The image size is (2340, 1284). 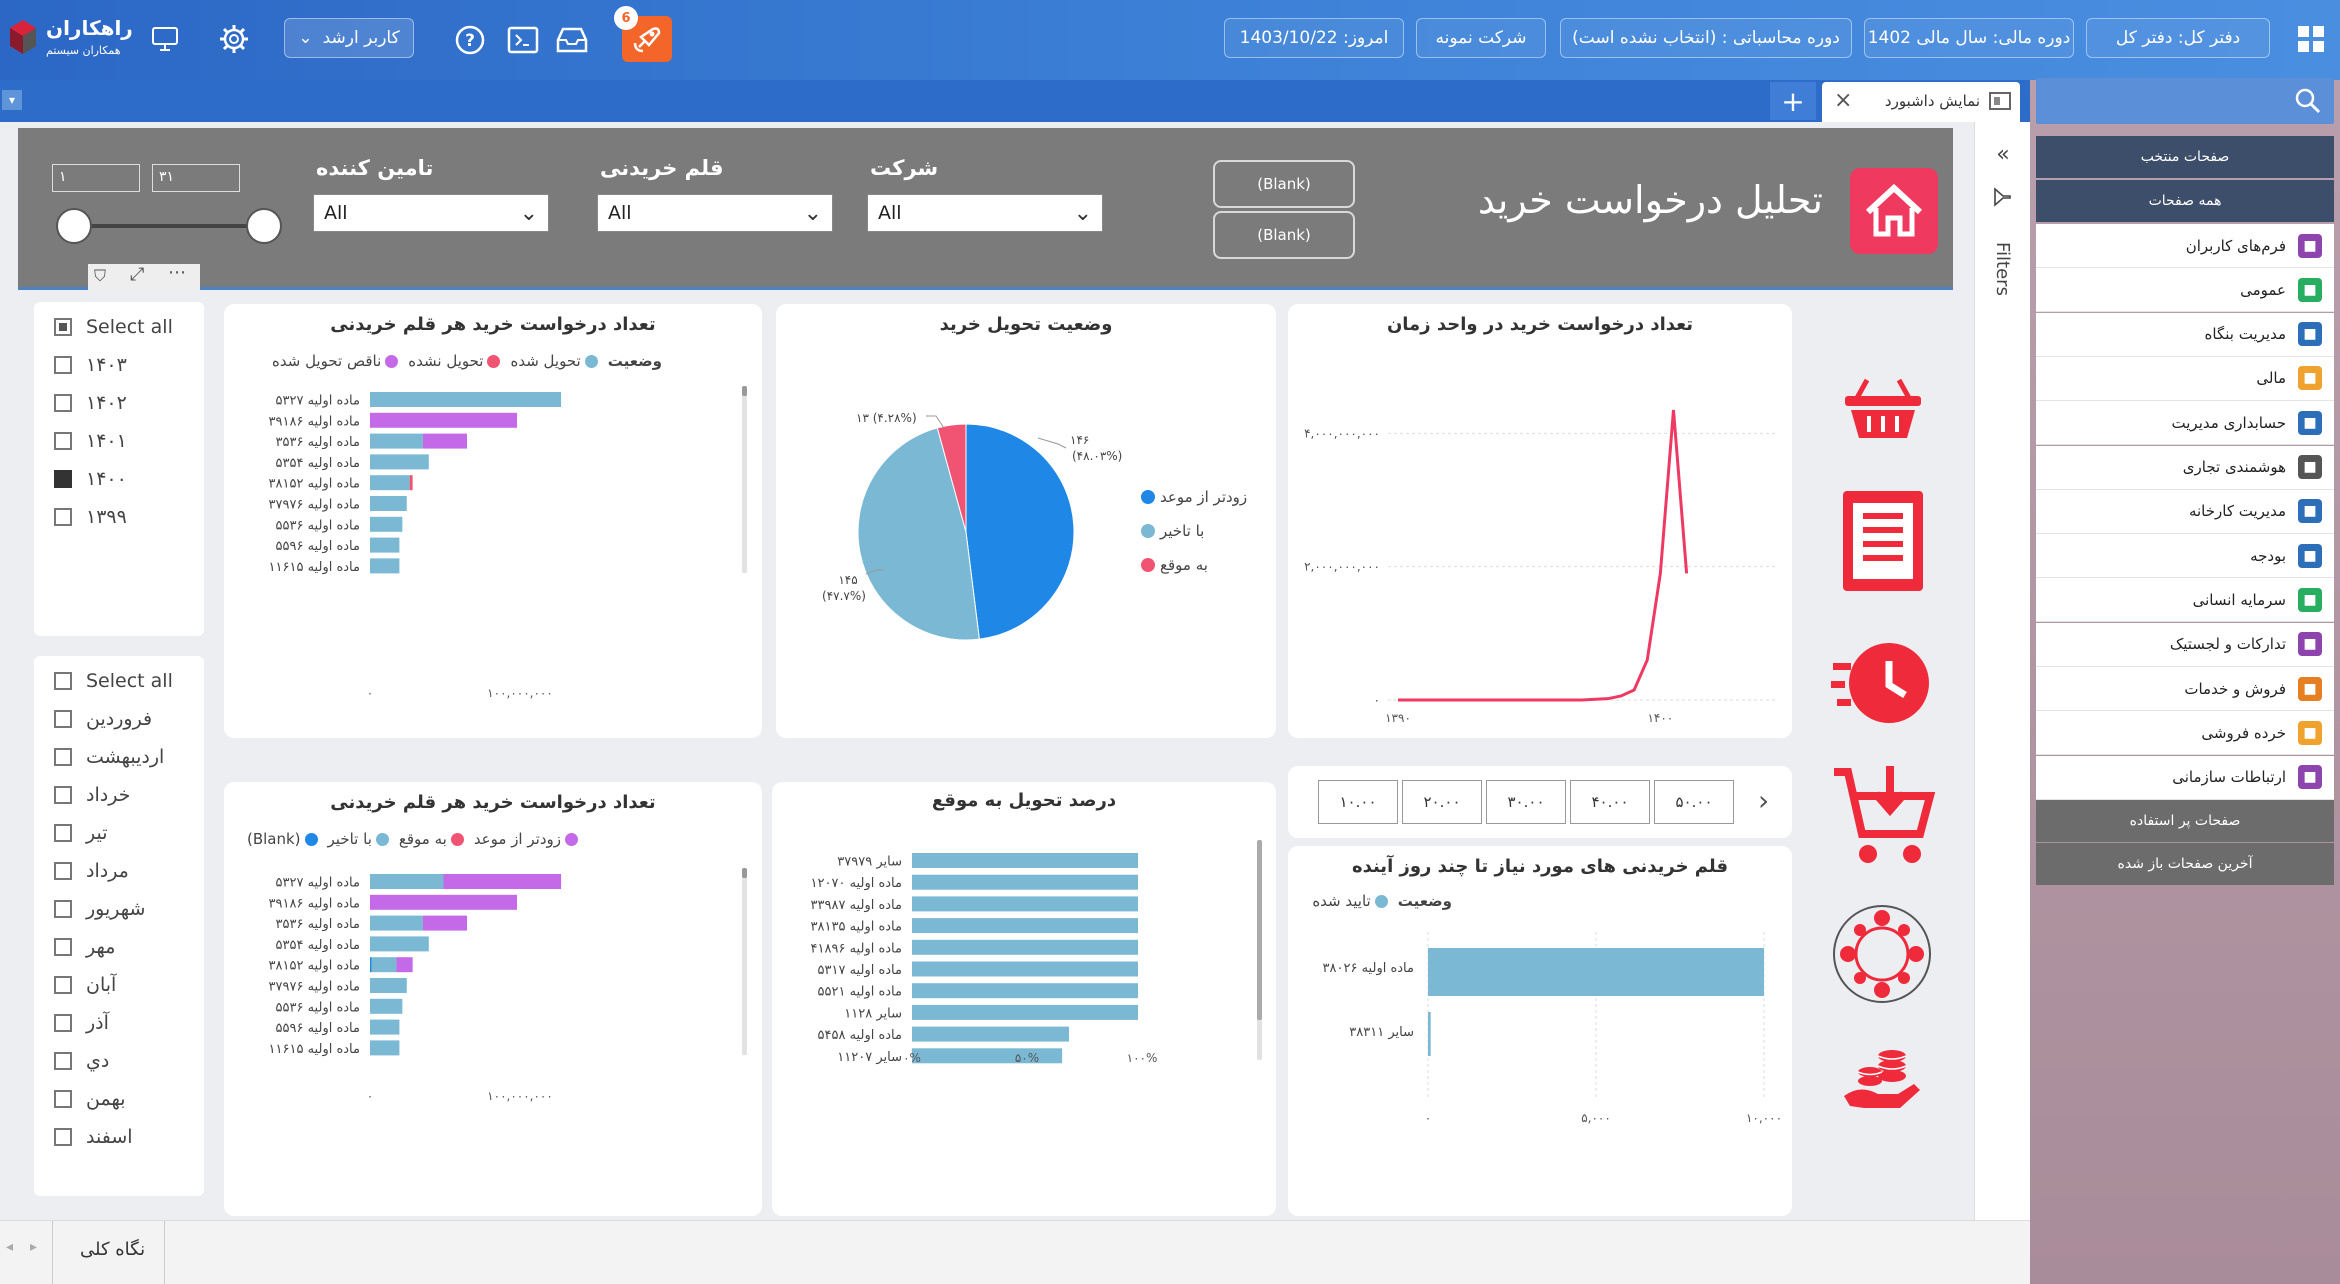 I want to click on days-ahead-button: ۱۰.۰۰, so click(x=1358, y=802).